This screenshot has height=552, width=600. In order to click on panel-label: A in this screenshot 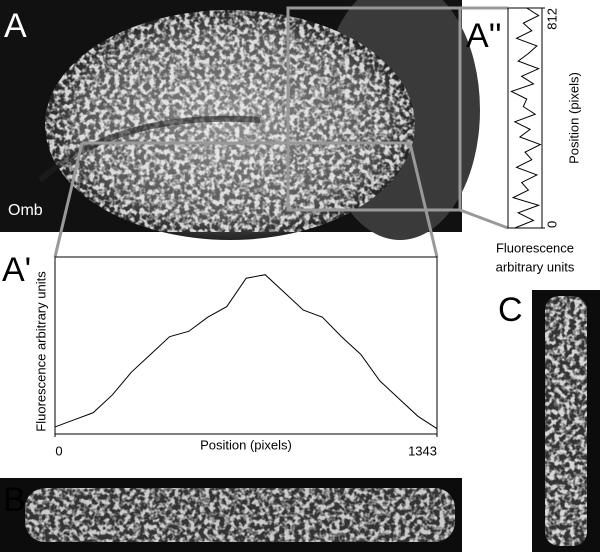, I will do `click(15, 26)`.